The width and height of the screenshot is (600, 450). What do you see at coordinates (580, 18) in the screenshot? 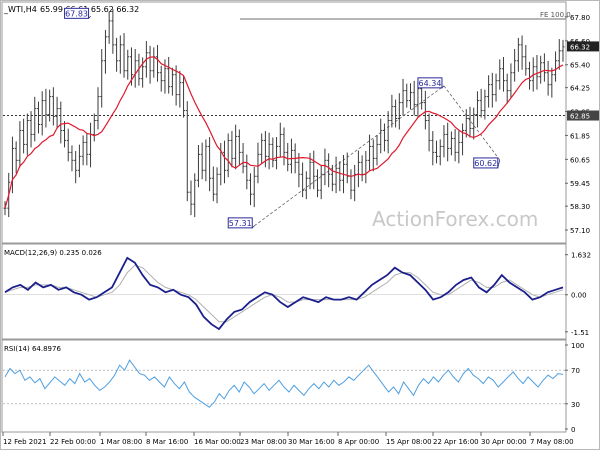
I see `price-tick-label: 67.80` at bounding box center [580, 18].